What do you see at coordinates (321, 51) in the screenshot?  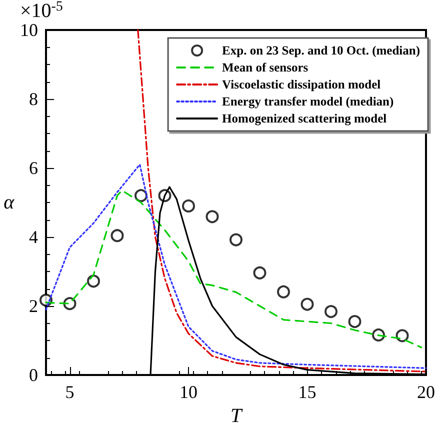 I see `legend-label: Exp. on 23 Sep. and 10 Oct. (median)` at bounding box center [321, 51].